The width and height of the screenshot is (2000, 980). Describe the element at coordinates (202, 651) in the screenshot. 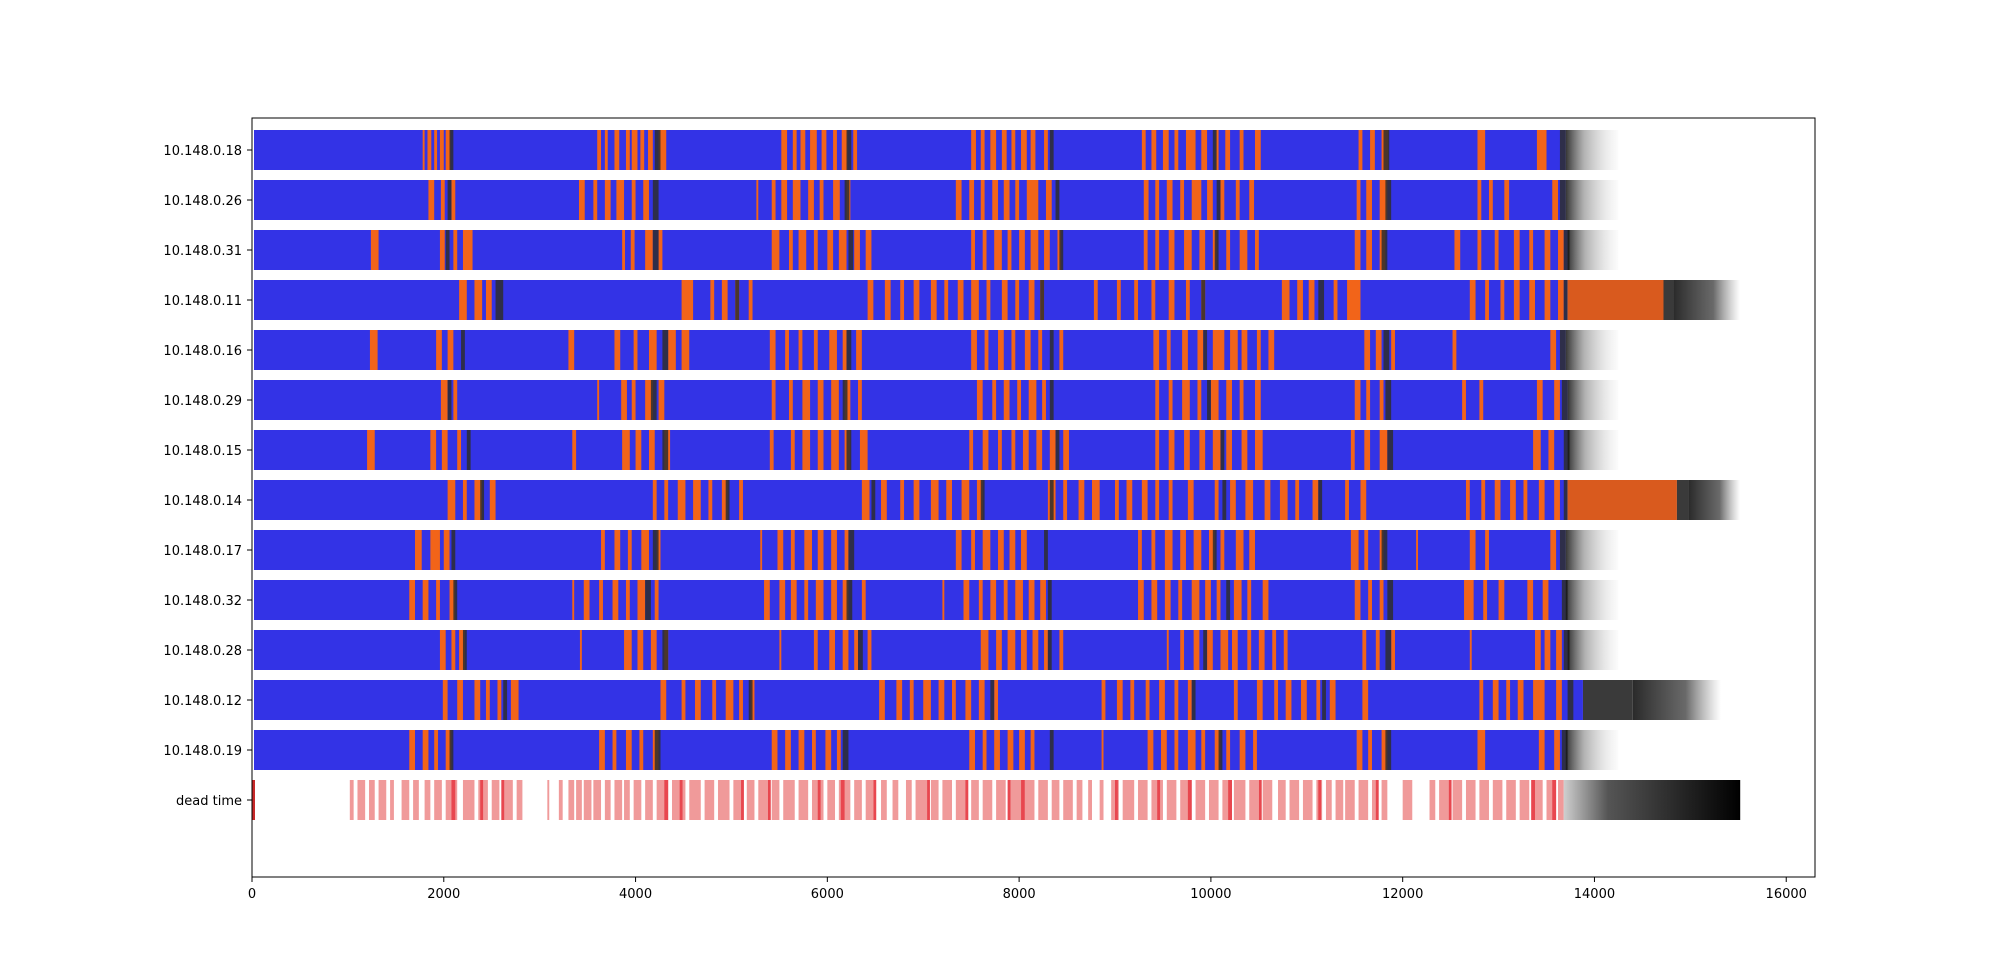

I see `y-tick-label-11: 10.148.0.28` at that location.